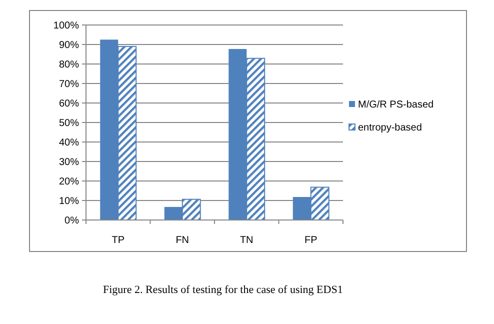 The image size is (494, 324). What do you see at coordinates (69, 143) in the screenshot?
I see `y-tick-label: 40%` at bounding box center [69, 143].